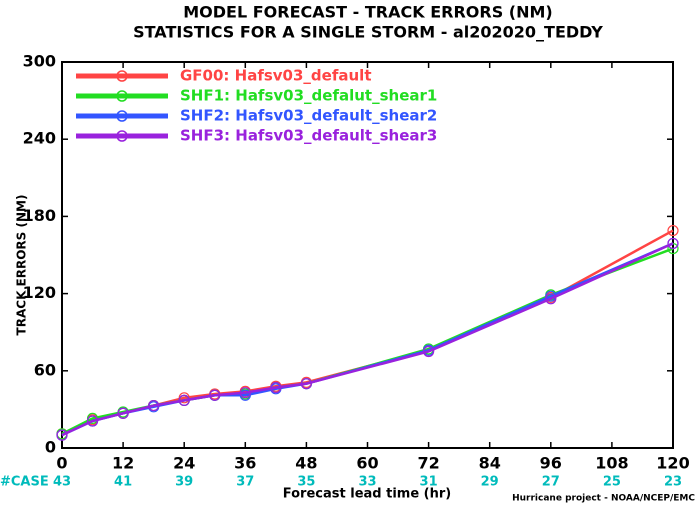 The height and width of the screenshot is (506, 700). Describe the element at coordinates (24, 482) in the screenshot. I see `case-label: #CASE` at that location.